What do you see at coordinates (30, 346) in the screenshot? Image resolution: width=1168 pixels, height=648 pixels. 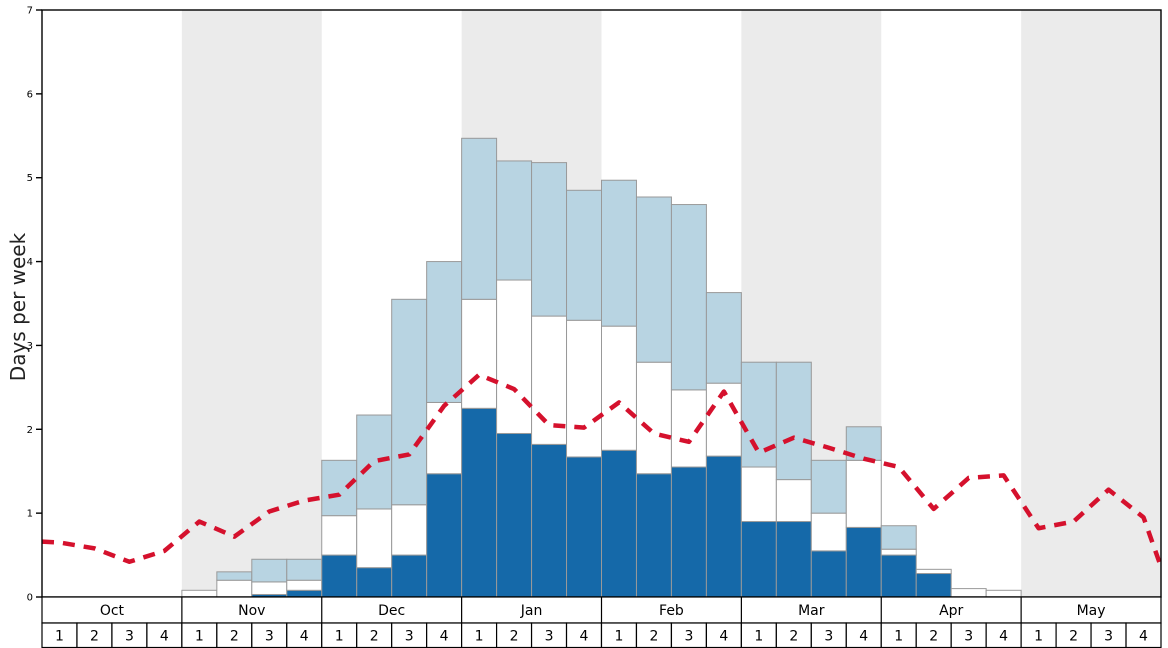 I see `y-tick-label: 3` at bounding box center [30, 346].